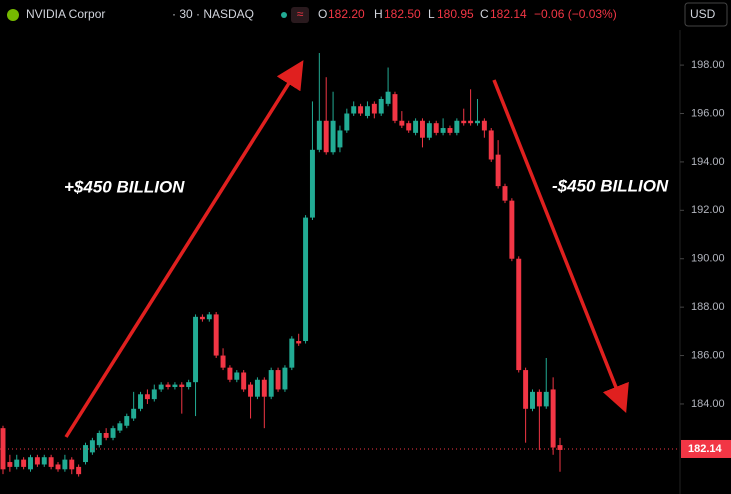 The image size is (731, 494). I want to click on y-tick-label: 194.00, so click(708, 162).